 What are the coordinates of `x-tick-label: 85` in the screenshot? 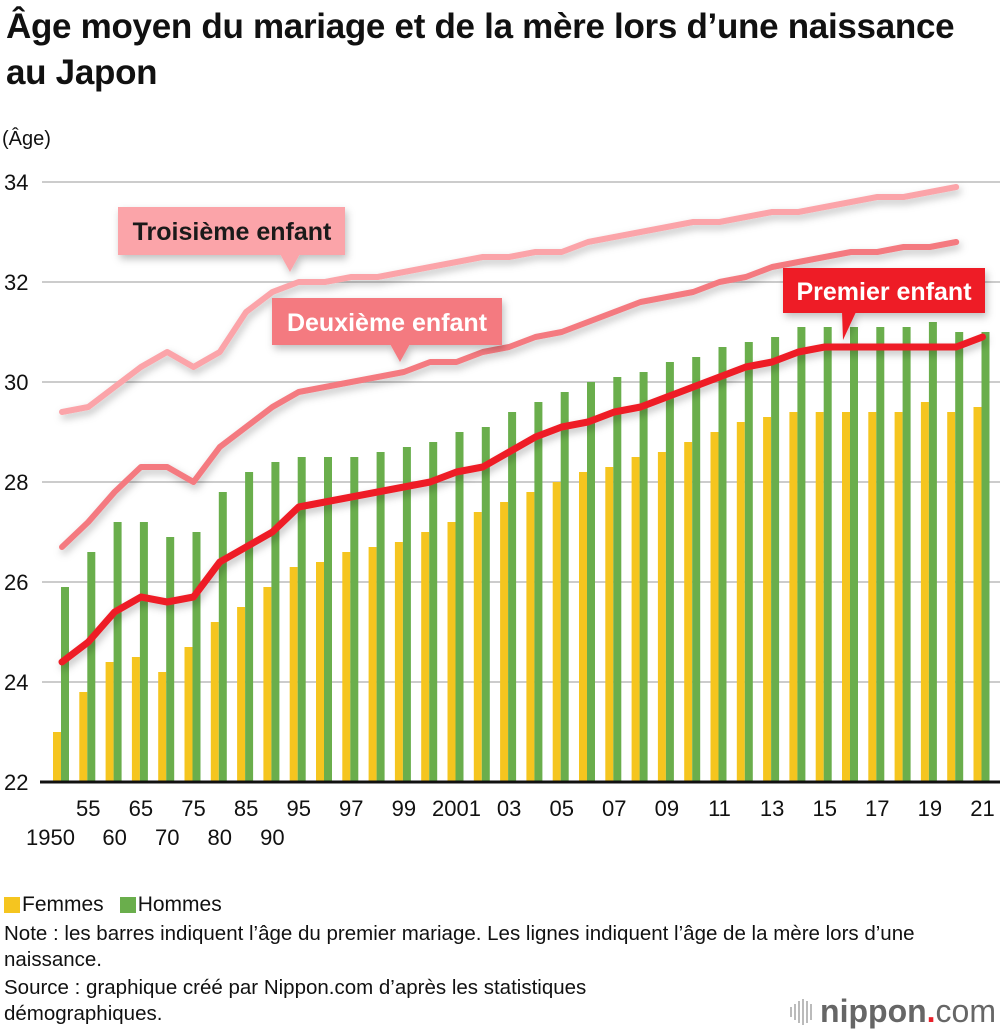 It's located at (246, 808).